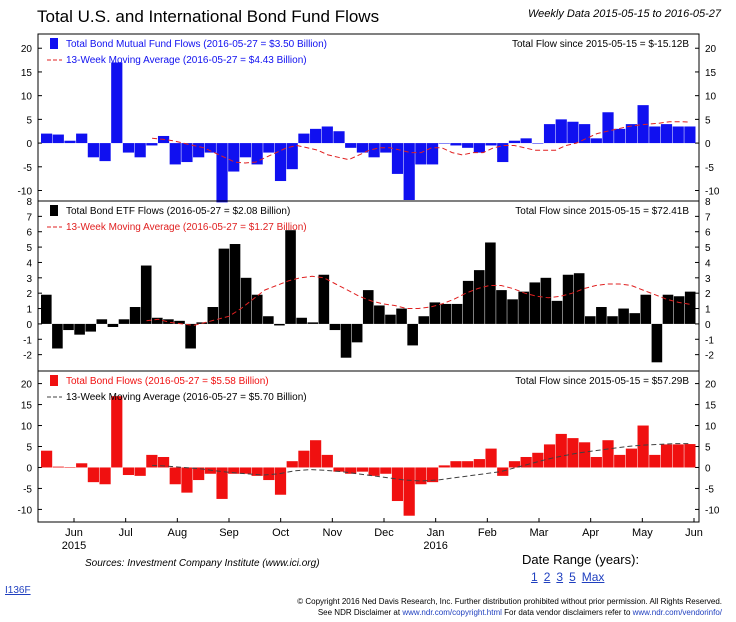 This screenshot has height=622, width=736. What do you see at coordinates (280, 533) in the screenshot?
I see `x-tick-label: Oct` at bounding box center [280, 533].